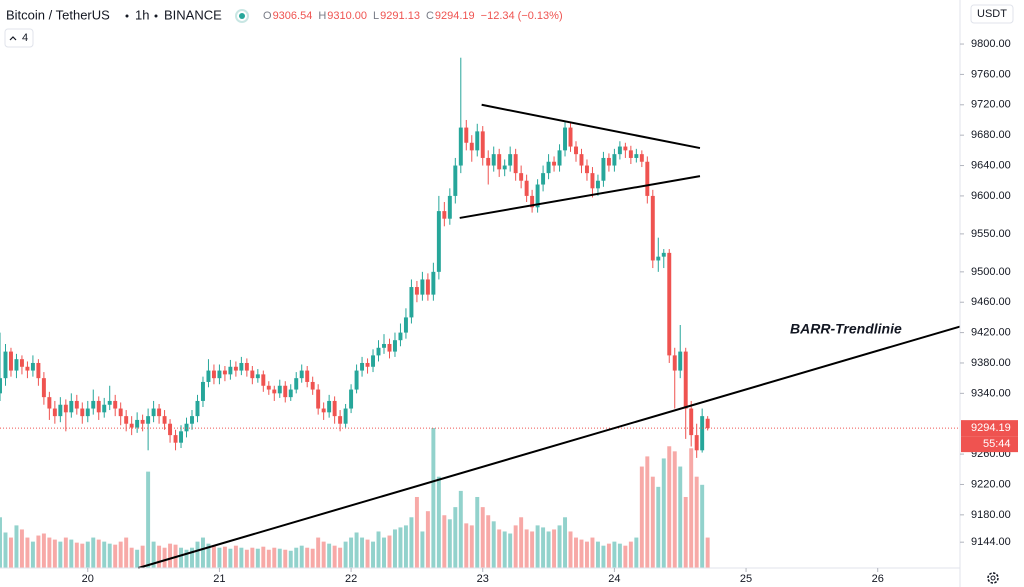 The image size is (1024, 587). What do you see at coordinates (142, 14) in the screenshot?
I see `interval: 1h` at bounding box center [142, 14].